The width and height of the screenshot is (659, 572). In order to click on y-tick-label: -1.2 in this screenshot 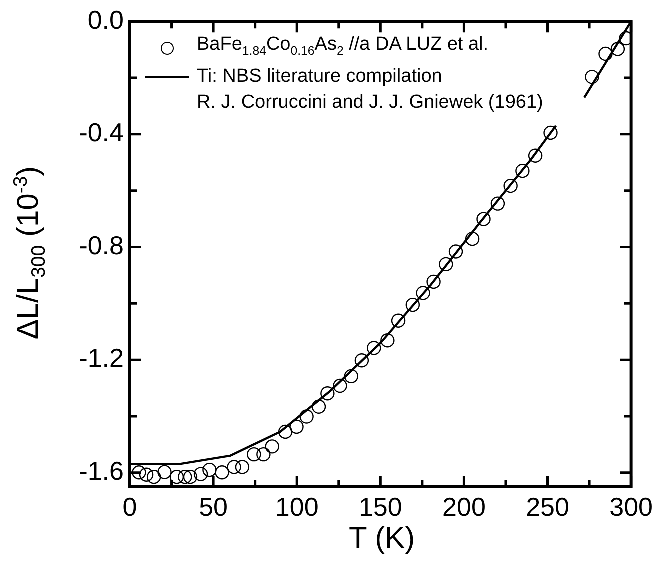, I will do `click(101, 358)`.